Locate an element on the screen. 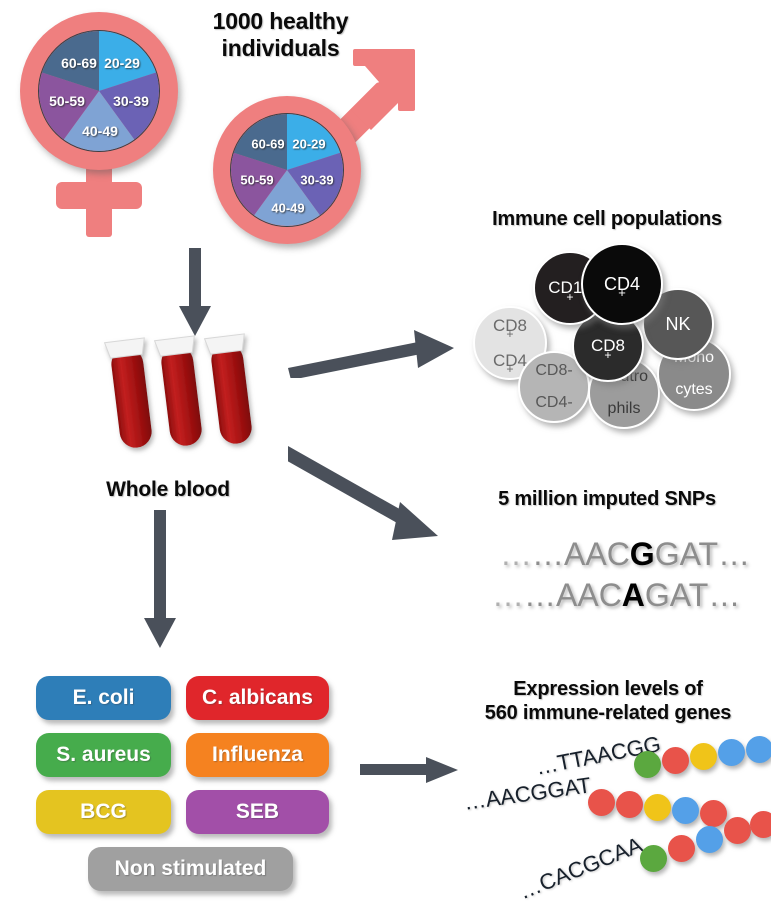 This screenshot has height=922, width=771. female-slice-label-50-59: 50-59 is located at coordinates (67, 101).